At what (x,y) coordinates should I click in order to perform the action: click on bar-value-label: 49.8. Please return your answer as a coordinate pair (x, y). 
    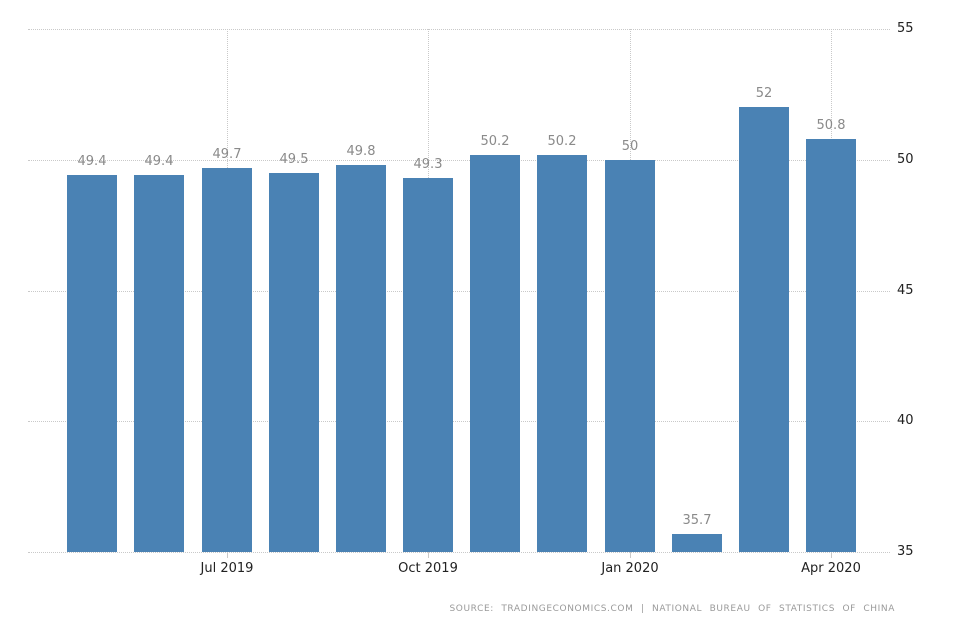
    Looking at the image, I should click on (361, 151).